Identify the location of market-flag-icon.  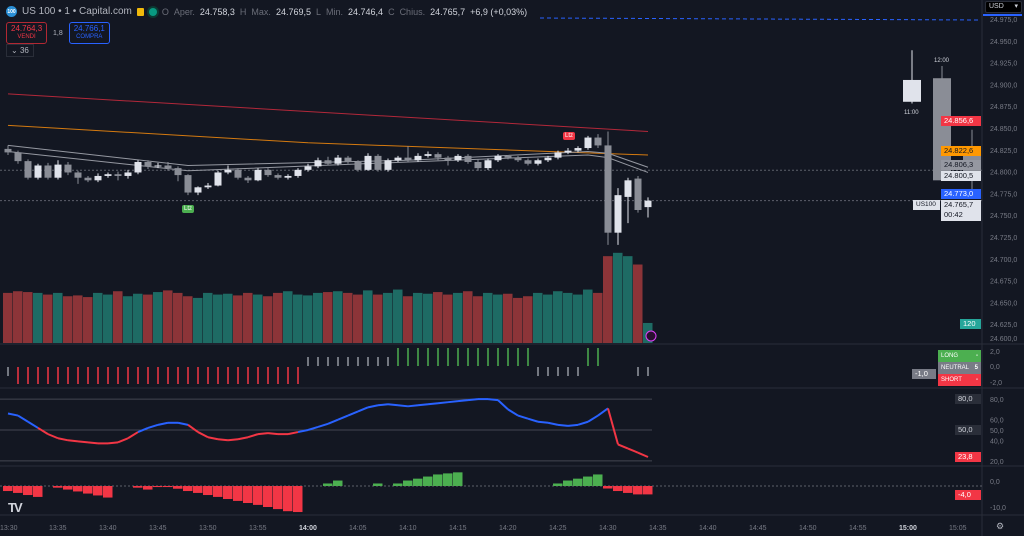
(140, 11).